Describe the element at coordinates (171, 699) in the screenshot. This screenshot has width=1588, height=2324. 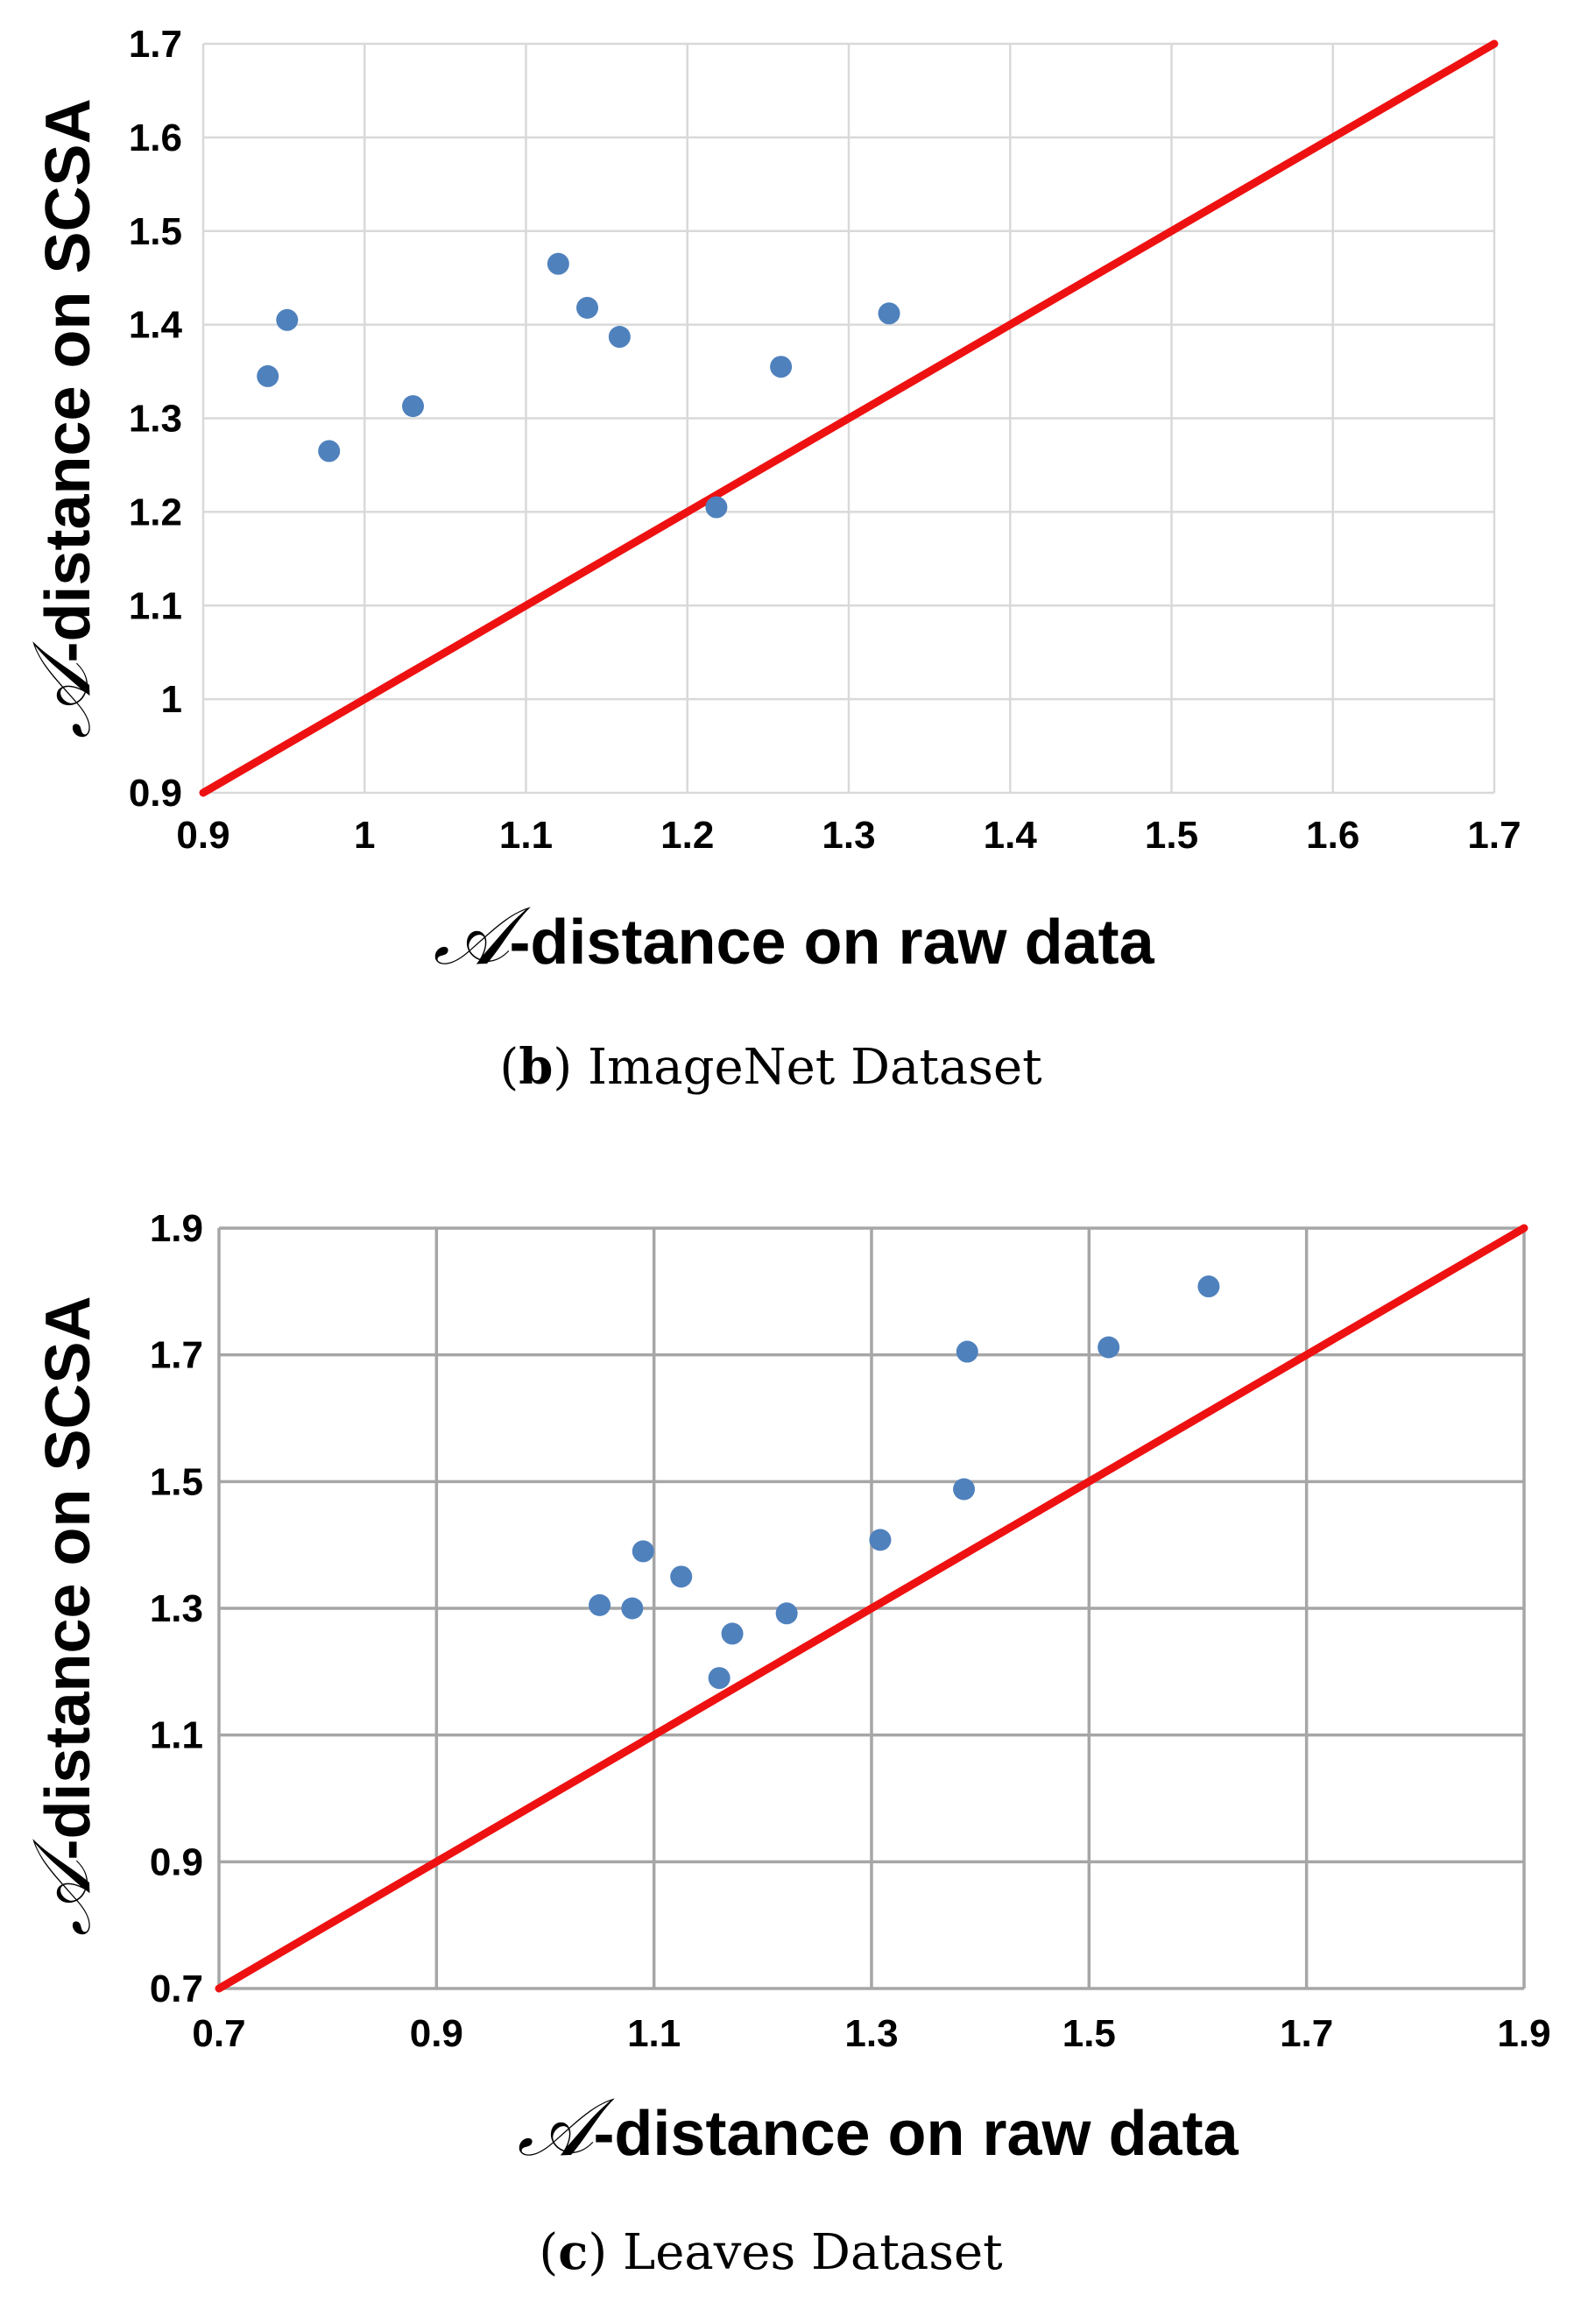
I see `y-tick-label: 1` at that location.